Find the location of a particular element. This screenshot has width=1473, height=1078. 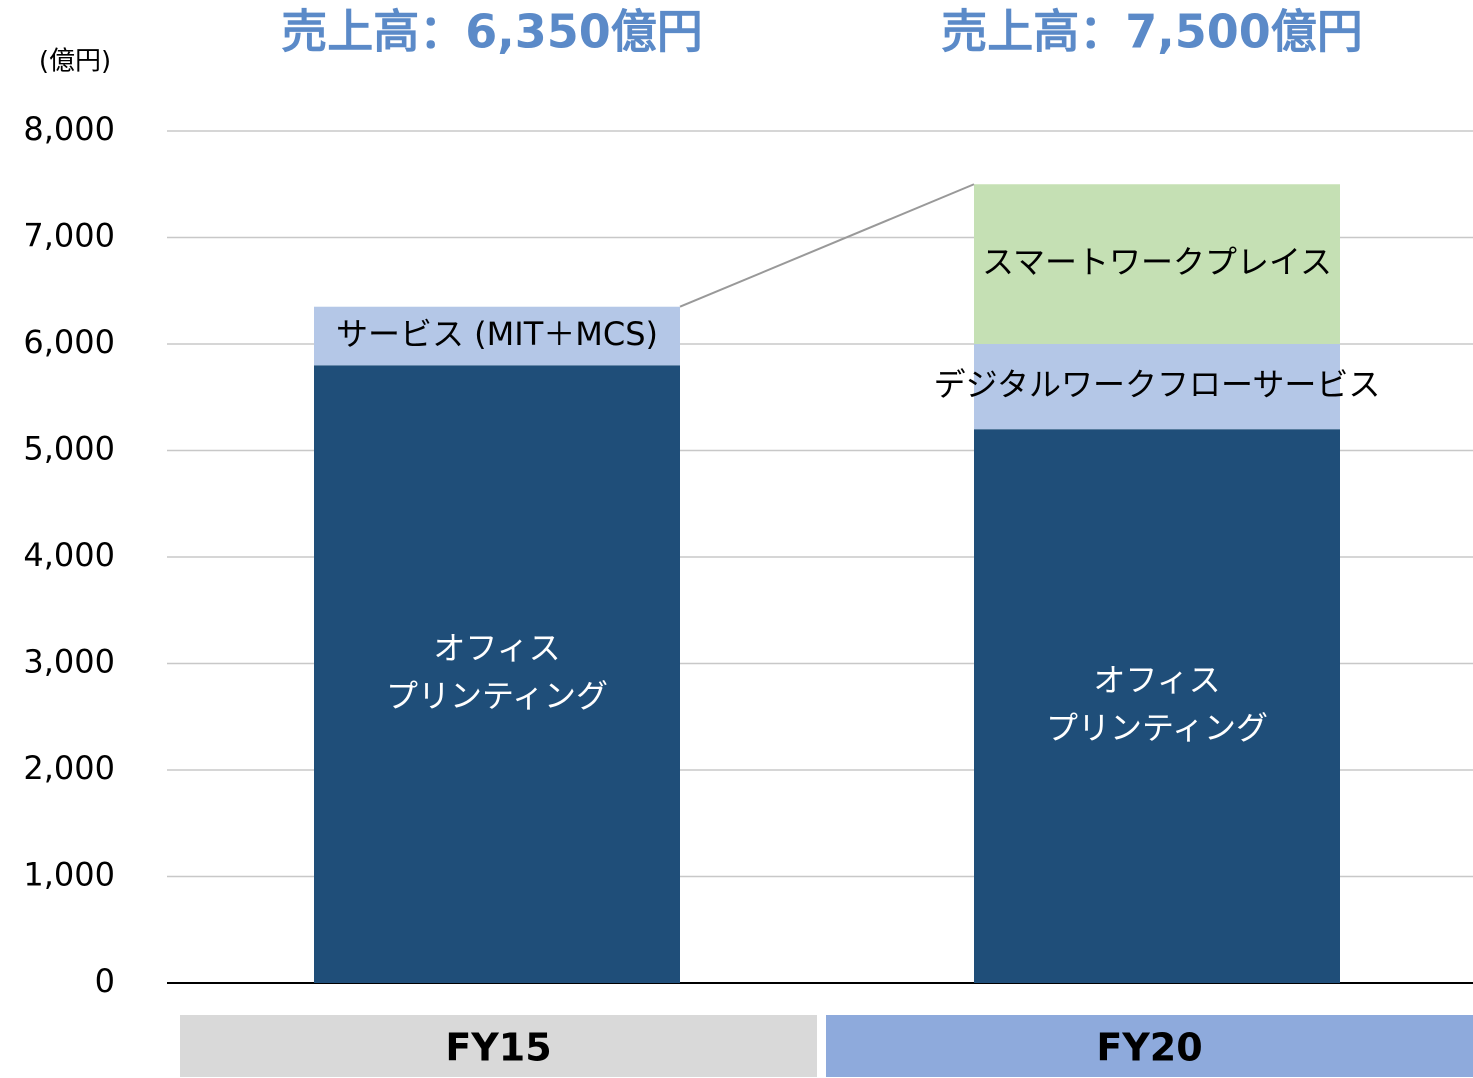

segment-label: サービス (MIT＋MCS) is located at coordinates (497, 334).